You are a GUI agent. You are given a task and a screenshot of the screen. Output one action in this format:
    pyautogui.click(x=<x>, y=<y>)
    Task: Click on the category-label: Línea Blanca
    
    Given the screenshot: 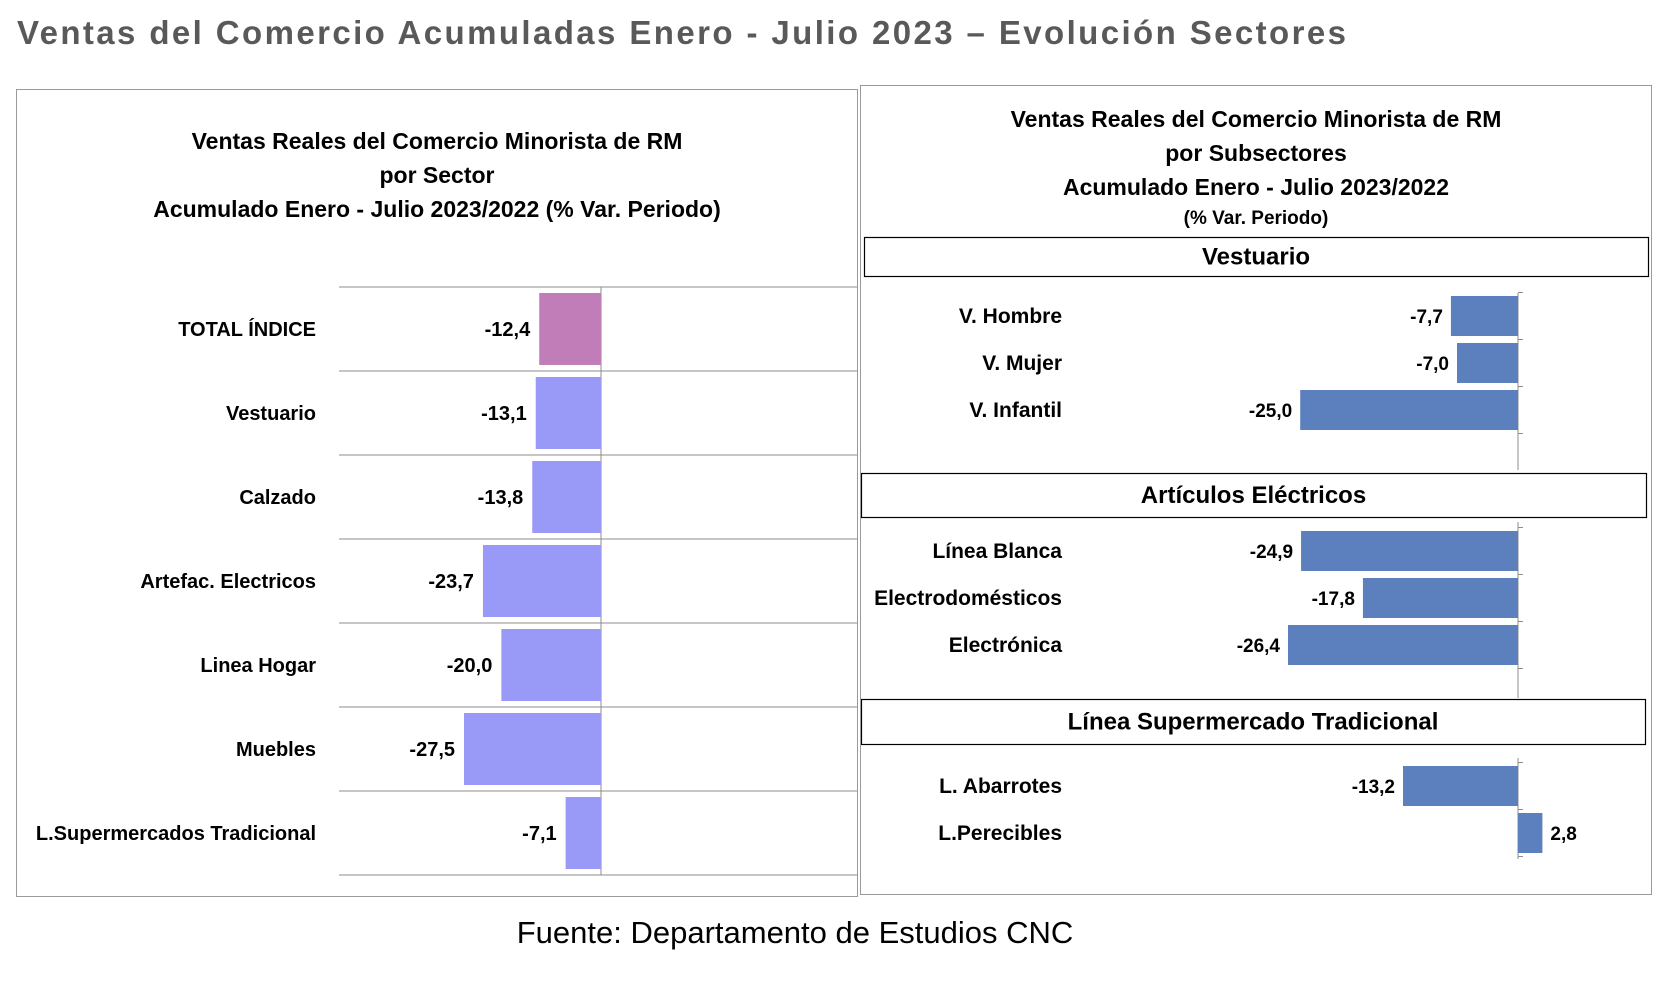 What is the action you would take?
    pyautogui.click(x=997, y=551)
    